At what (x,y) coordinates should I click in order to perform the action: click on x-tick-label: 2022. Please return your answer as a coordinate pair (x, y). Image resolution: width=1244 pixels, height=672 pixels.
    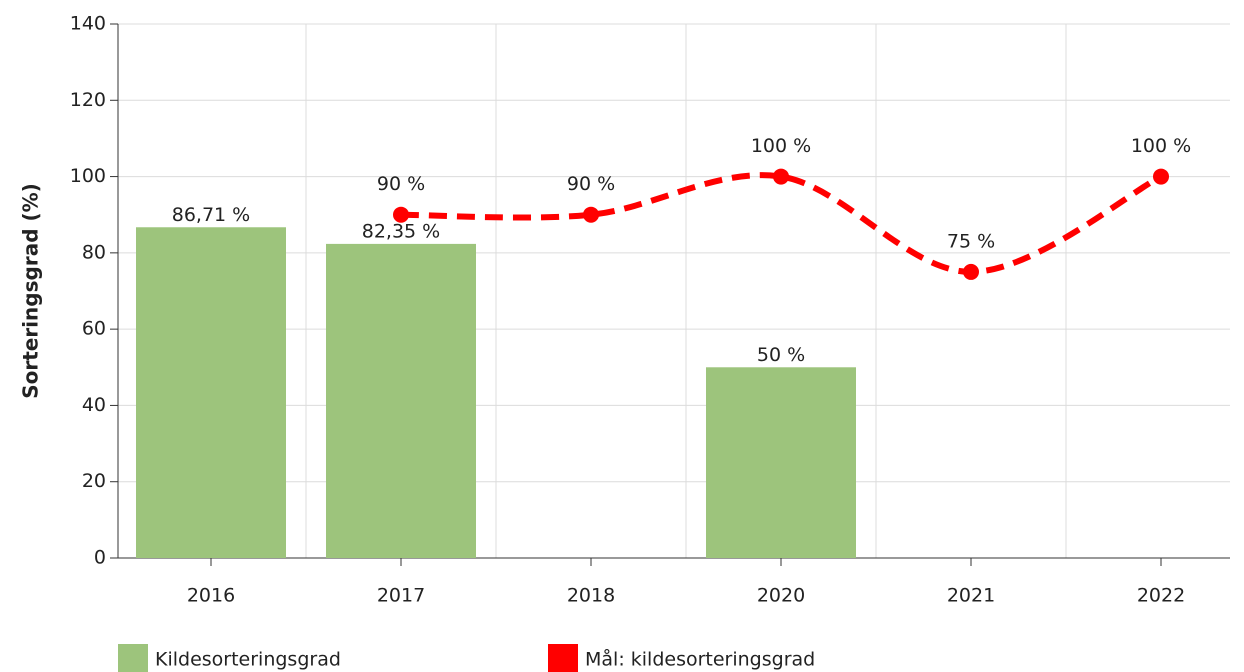
    Looking at the image, I should click on (1161, 596).